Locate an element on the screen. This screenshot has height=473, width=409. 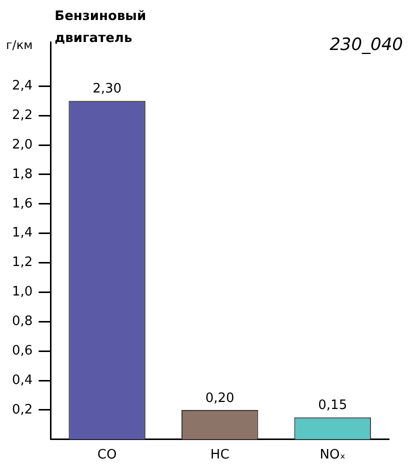
y-tick-label: 2,0 is located at coordinates (22, 144).